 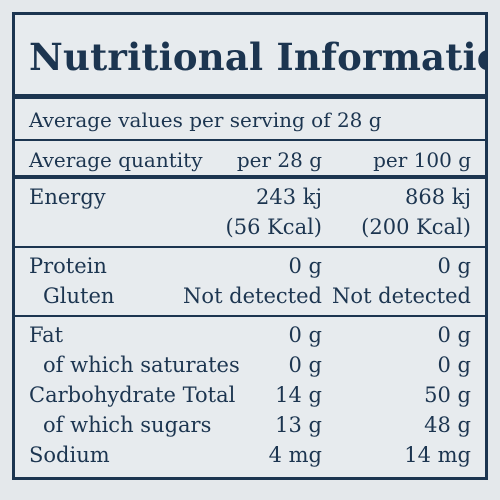 What do you see at coordinates (250, 335) in the screenshot?
I see `table-row-fat: Fat 0 g 0 g` at bounding box center [250, 335].